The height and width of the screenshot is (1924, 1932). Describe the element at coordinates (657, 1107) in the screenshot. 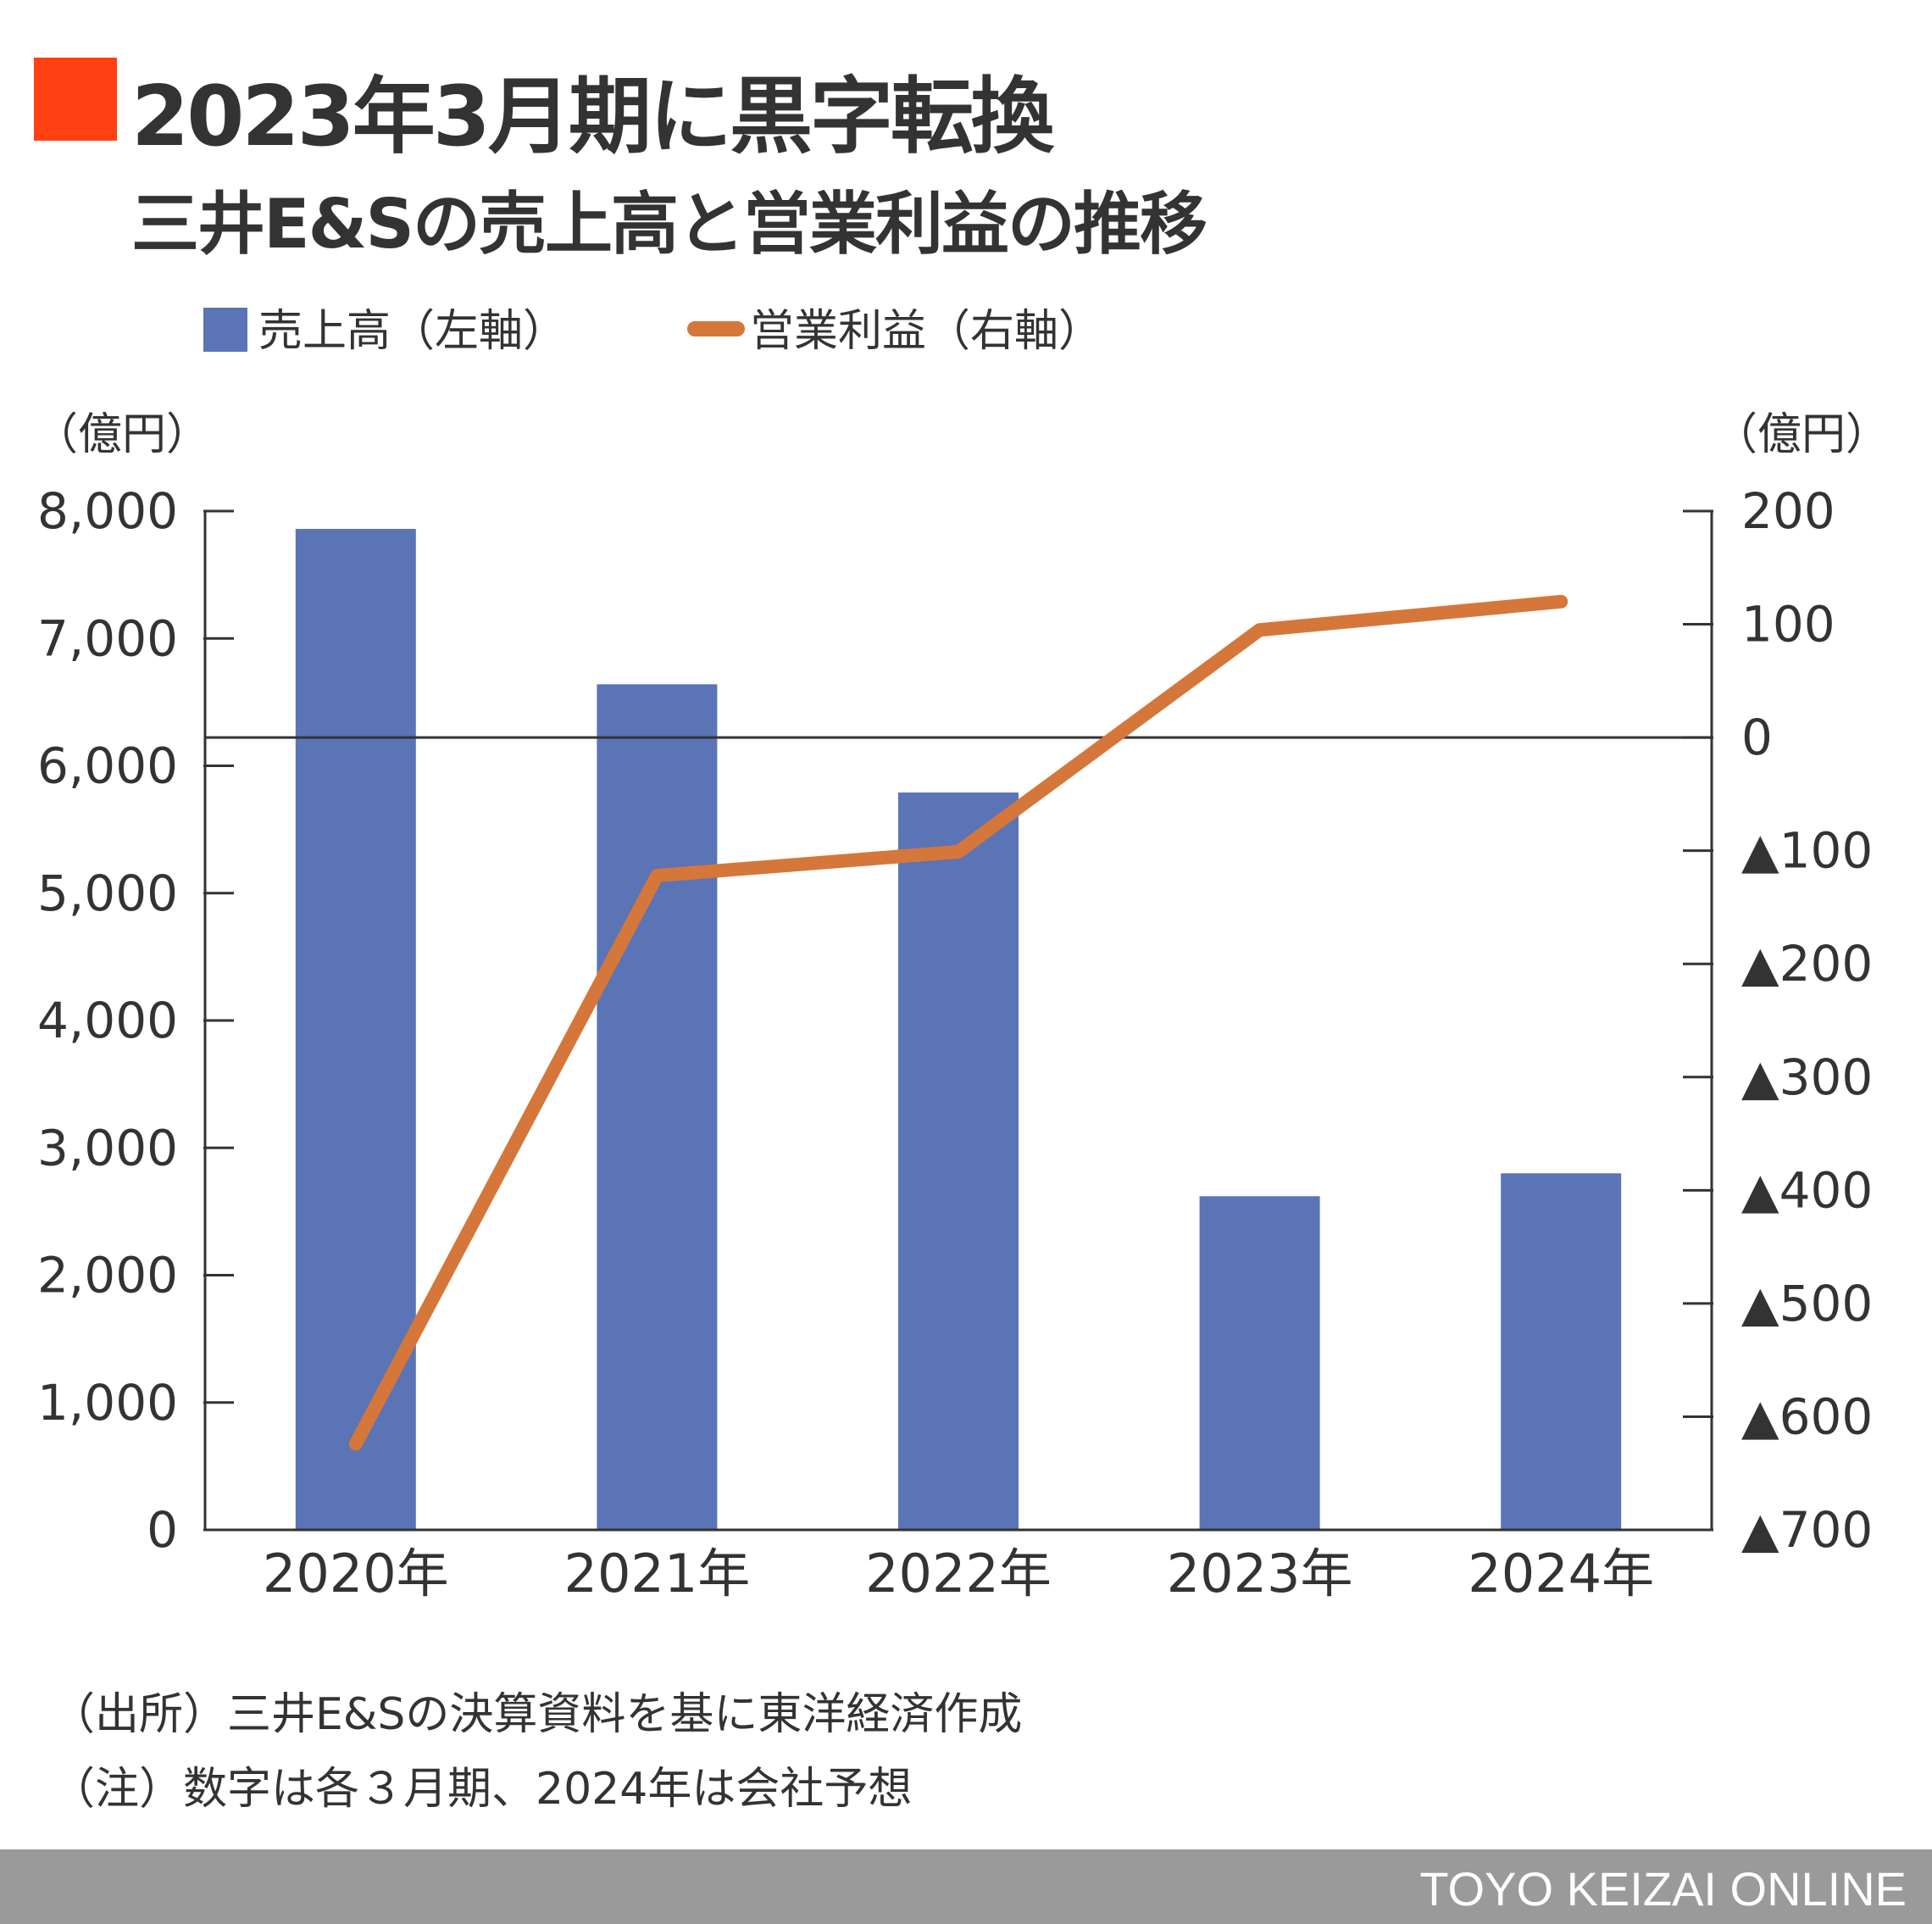

I see `bar-2021年` at that location.